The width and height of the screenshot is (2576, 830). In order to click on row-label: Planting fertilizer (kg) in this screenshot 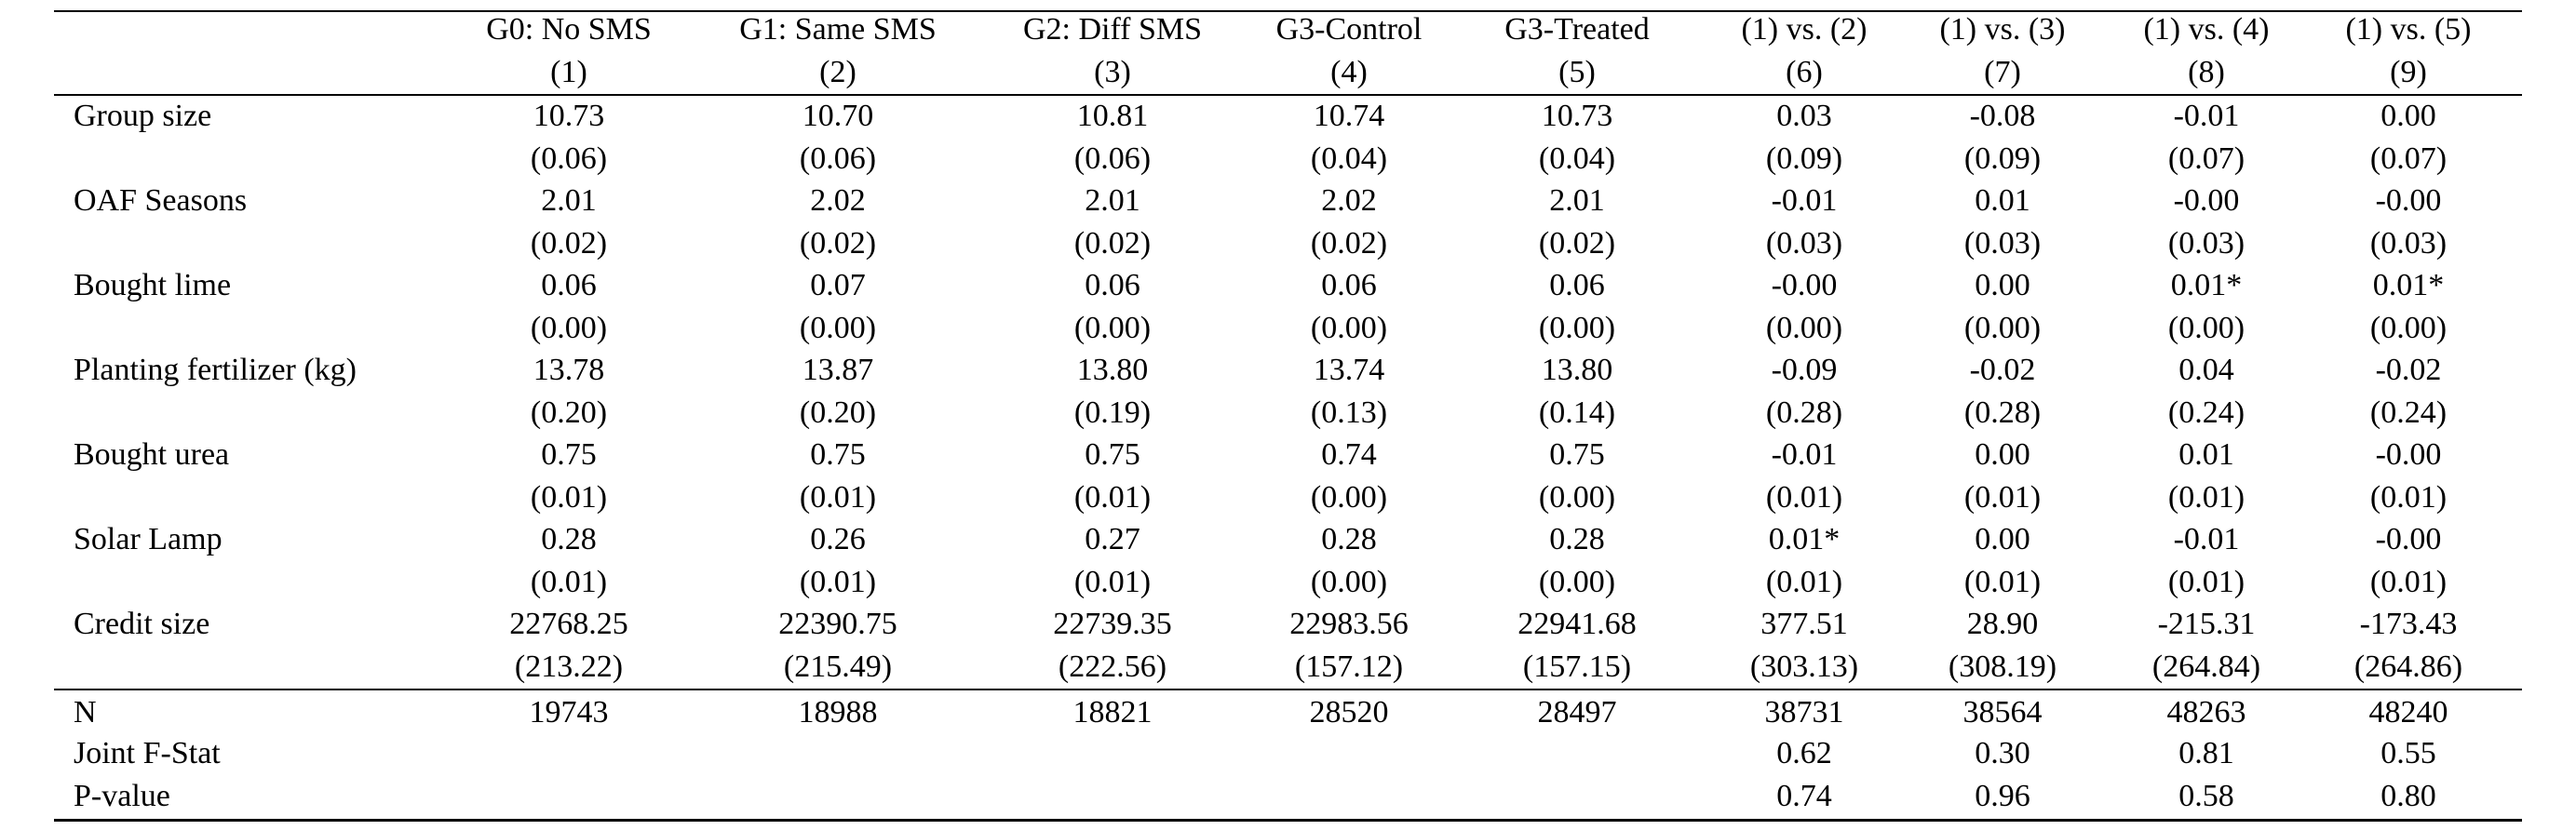, I will do `click(215, 370)`.